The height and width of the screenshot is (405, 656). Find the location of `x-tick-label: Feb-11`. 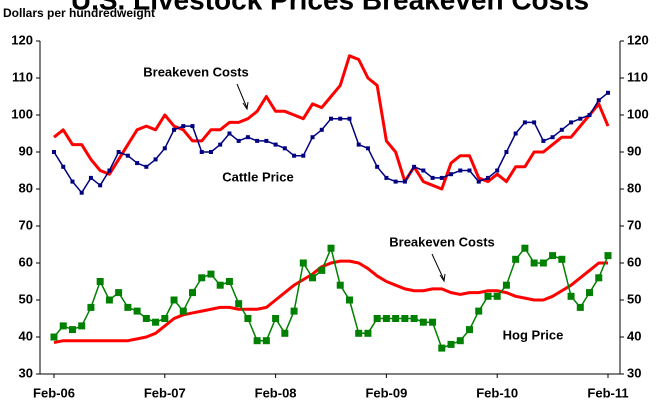

x-tick-label: Feb-11 is located at coordinates (607, 392).